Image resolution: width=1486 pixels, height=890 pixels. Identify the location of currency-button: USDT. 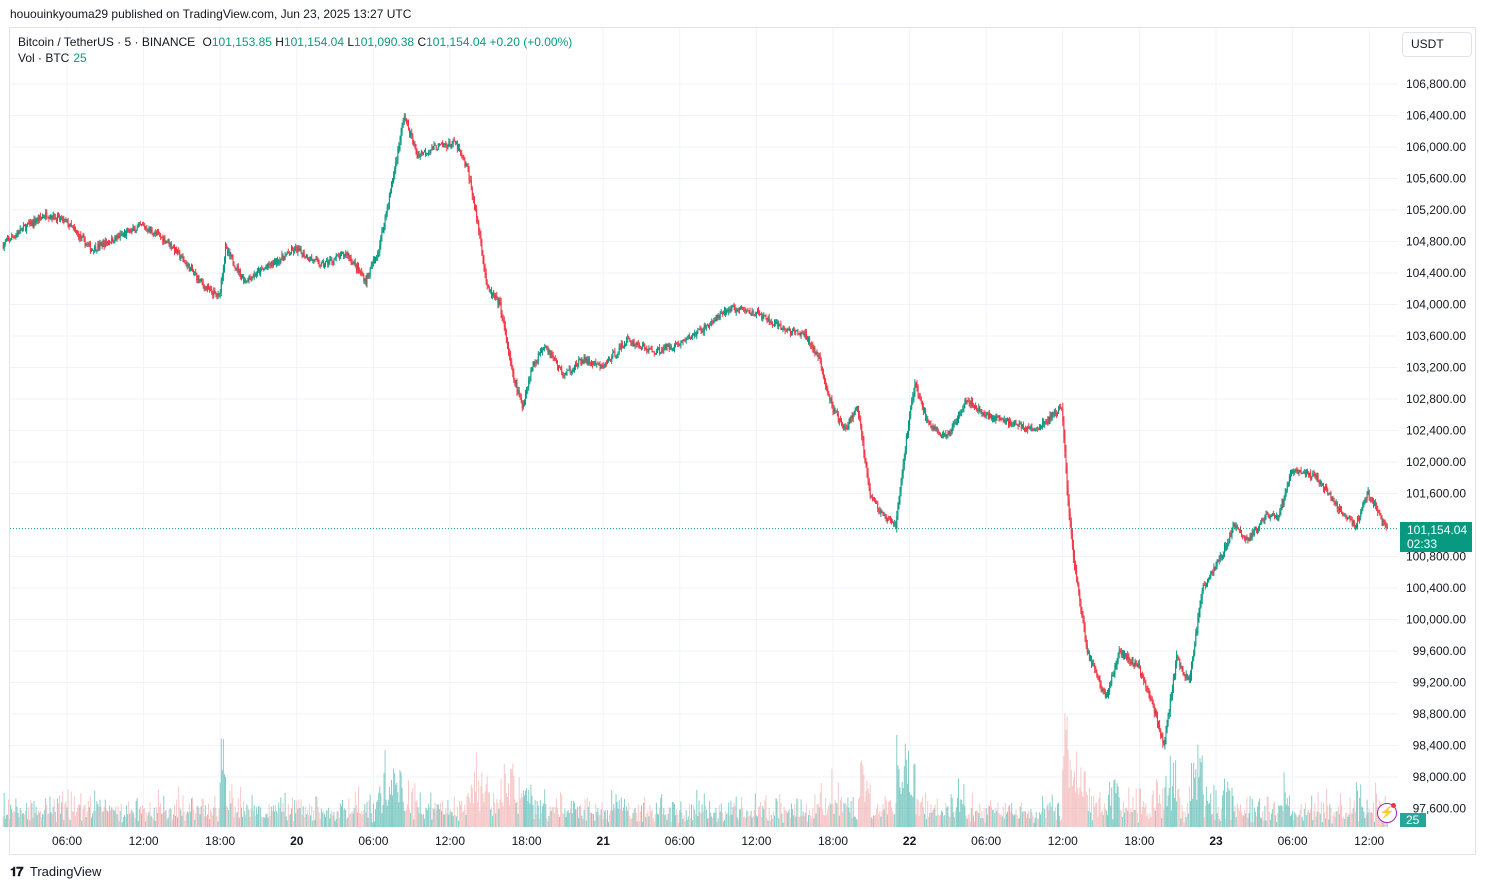
(1437, 44).